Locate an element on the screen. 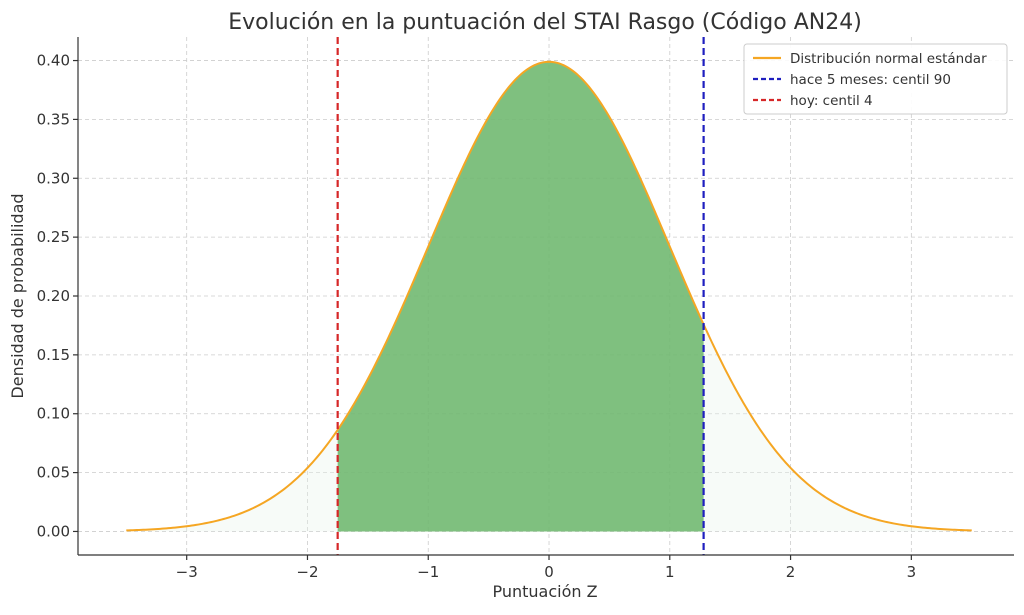  y-tick-label: 0.35 is located at coordinates (53, 119).